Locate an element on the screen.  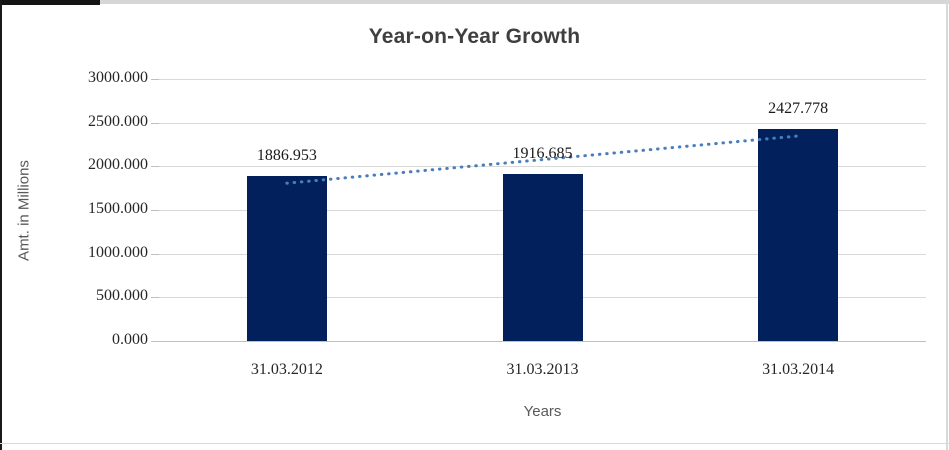
x-tick-label: 31.03.2014 is located at coordinates (798, 369).